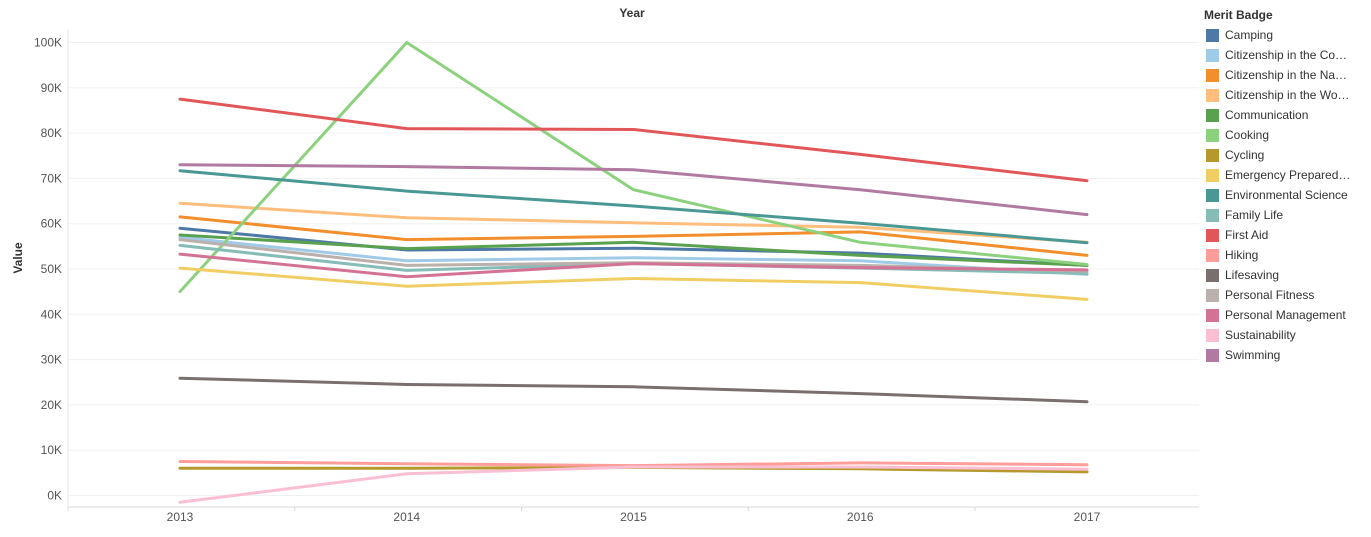  Describe the element at coordinates (1286, 255) in the screenshot. I see `legend-item-hiking: Hiking` at that location.